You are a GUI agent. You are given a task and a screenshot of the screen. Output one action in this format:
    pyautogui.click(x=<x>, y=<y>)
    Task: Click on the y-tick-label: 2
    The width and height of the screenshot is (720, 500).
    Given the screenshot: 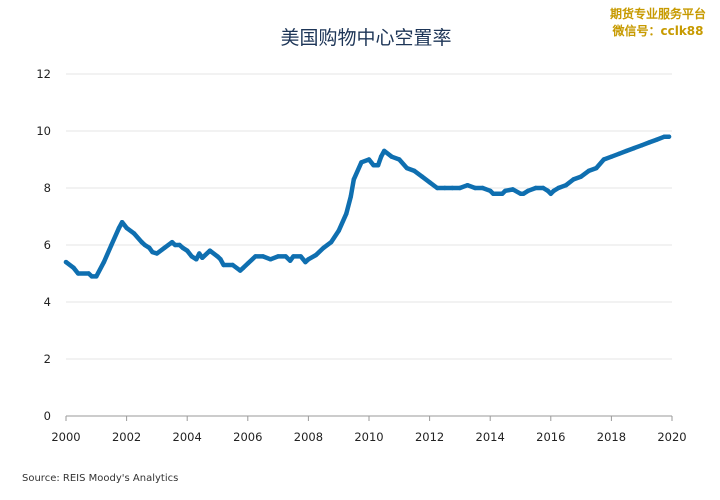 What is the action you would take?
    pyautogui.click(x=47, y=359)
    